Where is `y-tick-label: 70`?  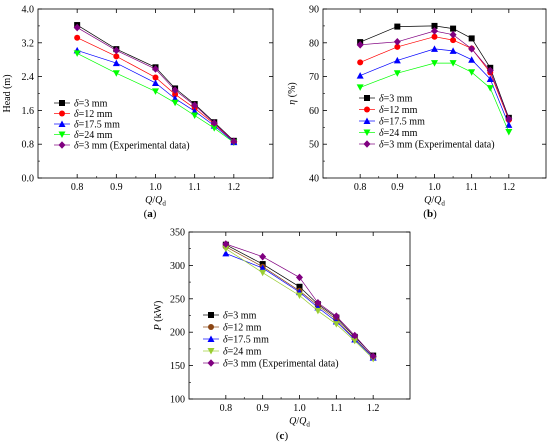
y-tick-label: 70 is located at coordinates (314, 77).